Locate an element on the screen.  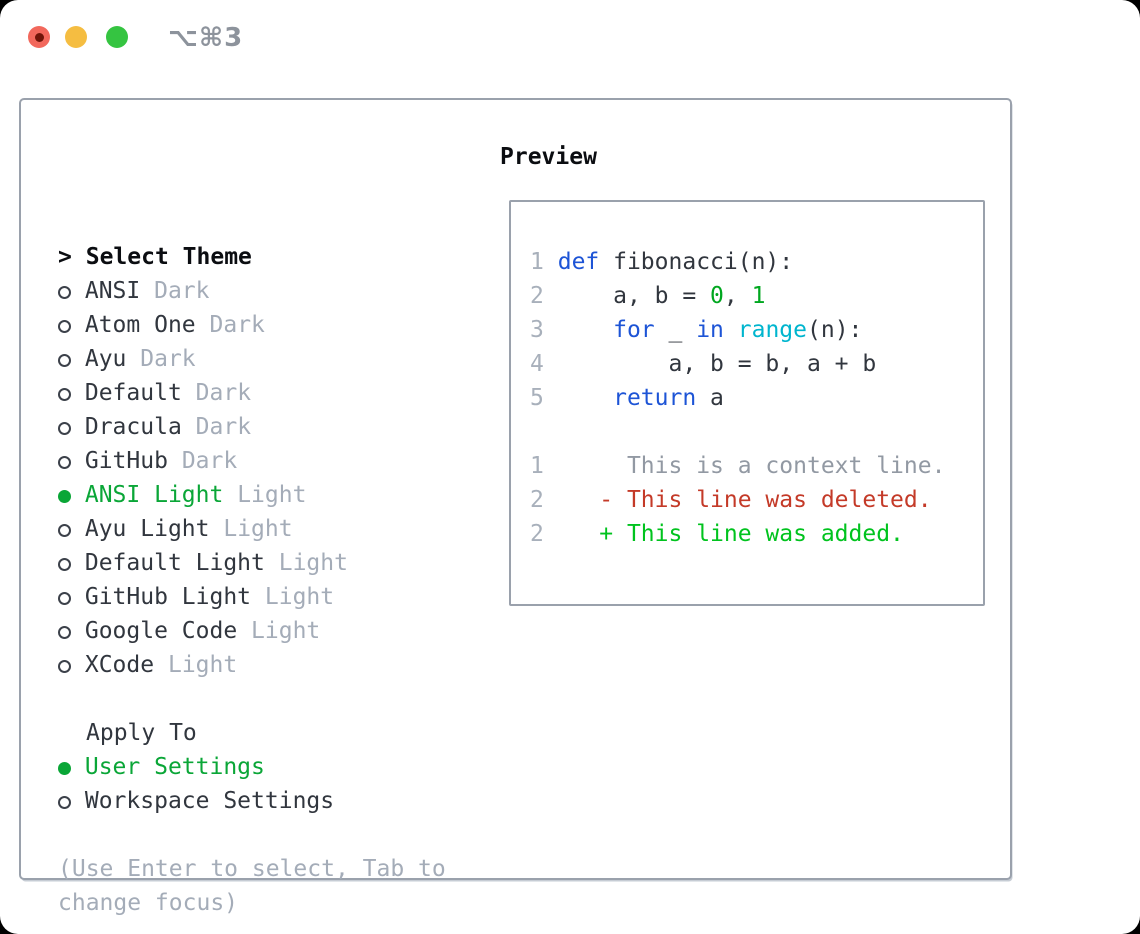
close-button is located at coordinates (39, 37).